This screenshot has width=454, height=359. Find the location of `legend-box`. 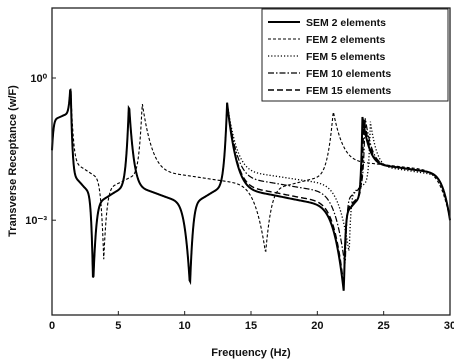

legend-box is located at coordinates (355, 55).